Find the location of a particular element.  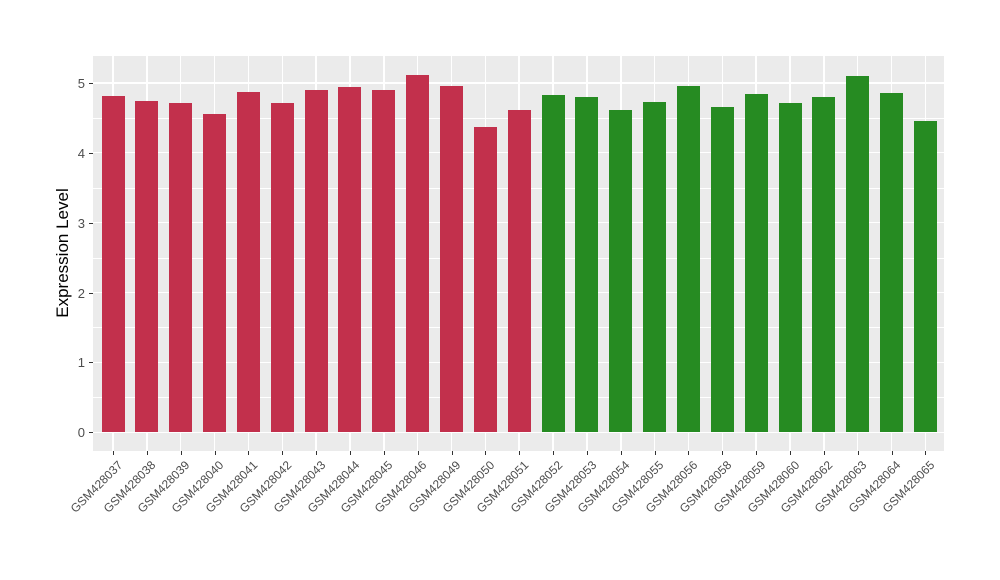

bar-GSM428041 is located at coordinates (248, 262).